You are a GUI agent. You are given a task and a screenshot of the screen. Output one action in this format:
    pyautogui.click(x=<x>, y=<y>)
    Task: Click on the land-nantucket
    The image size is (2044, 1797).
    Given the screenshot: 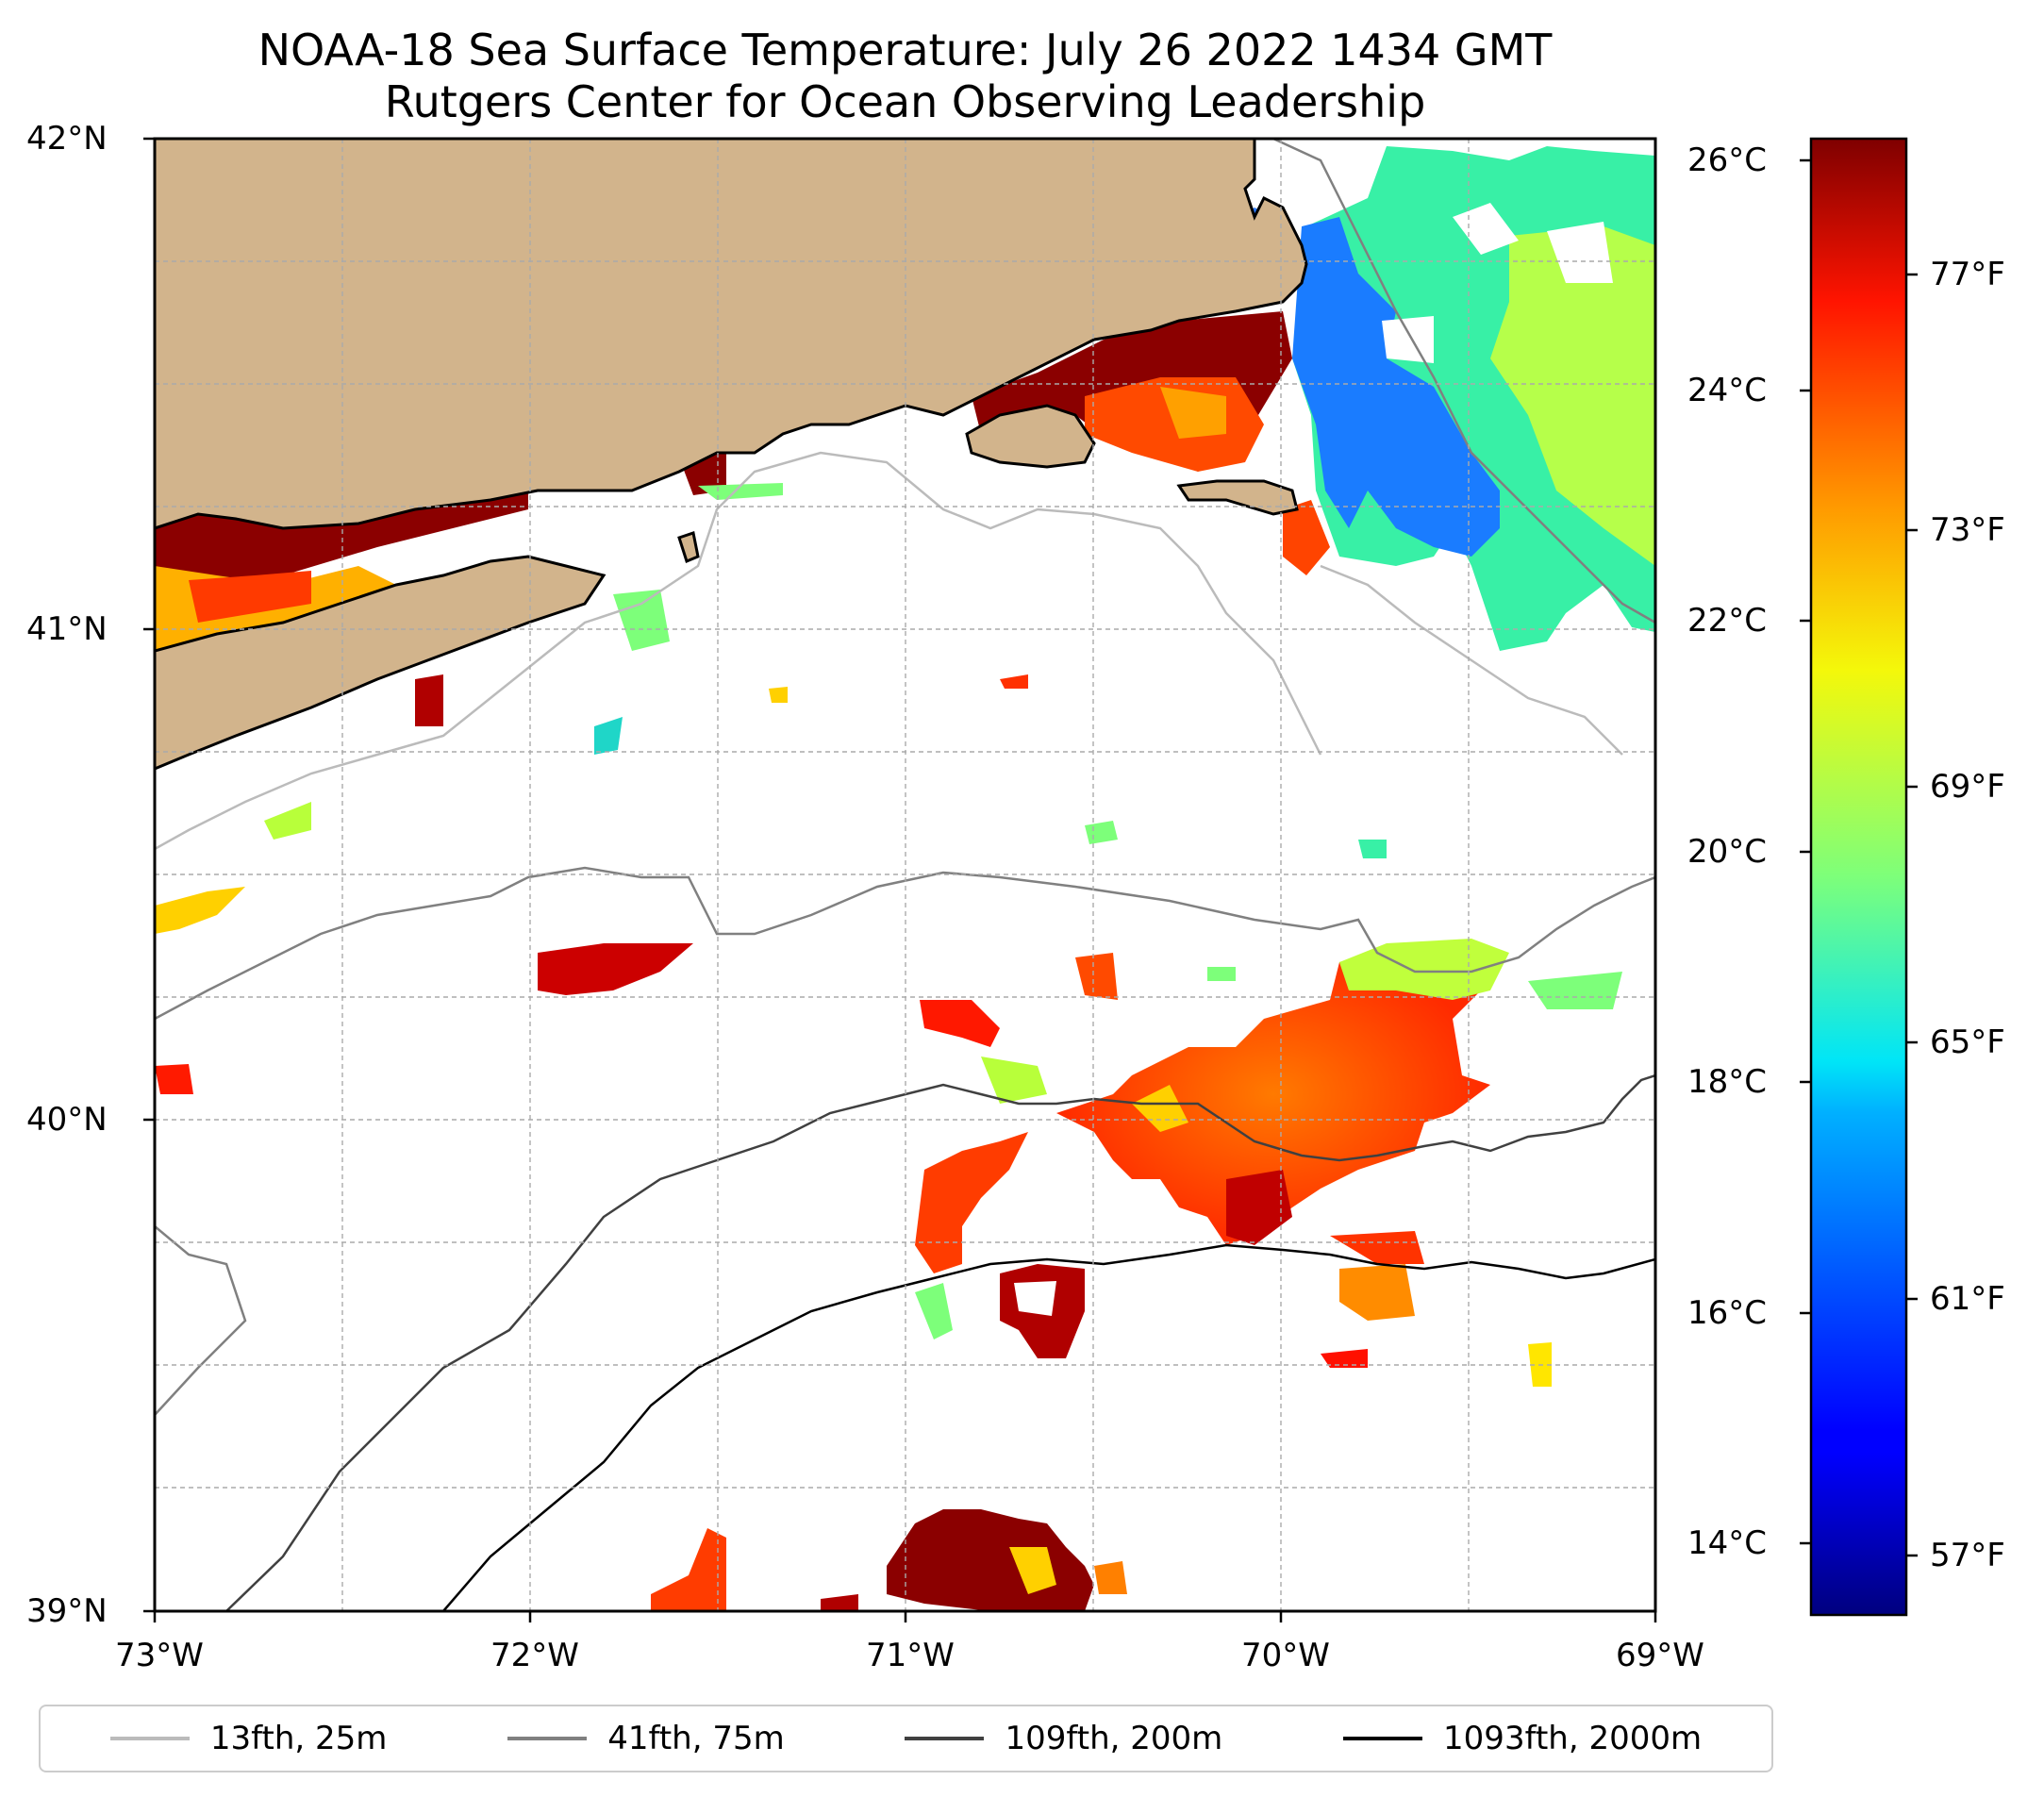 What is the action you would take?
    pyautogui.click(x=1237, y=497)
    